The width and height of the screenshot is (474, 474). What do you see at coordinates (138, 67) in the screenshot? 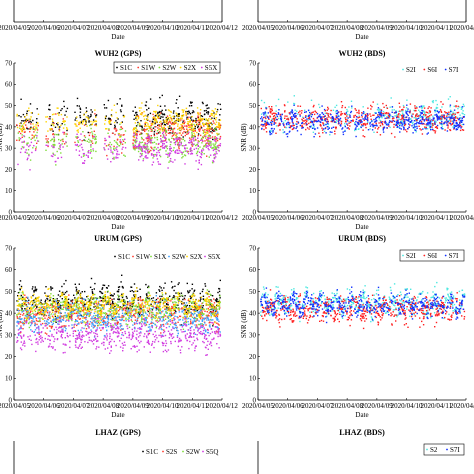
I see `legend-marker` at bounding box center [138, 67].